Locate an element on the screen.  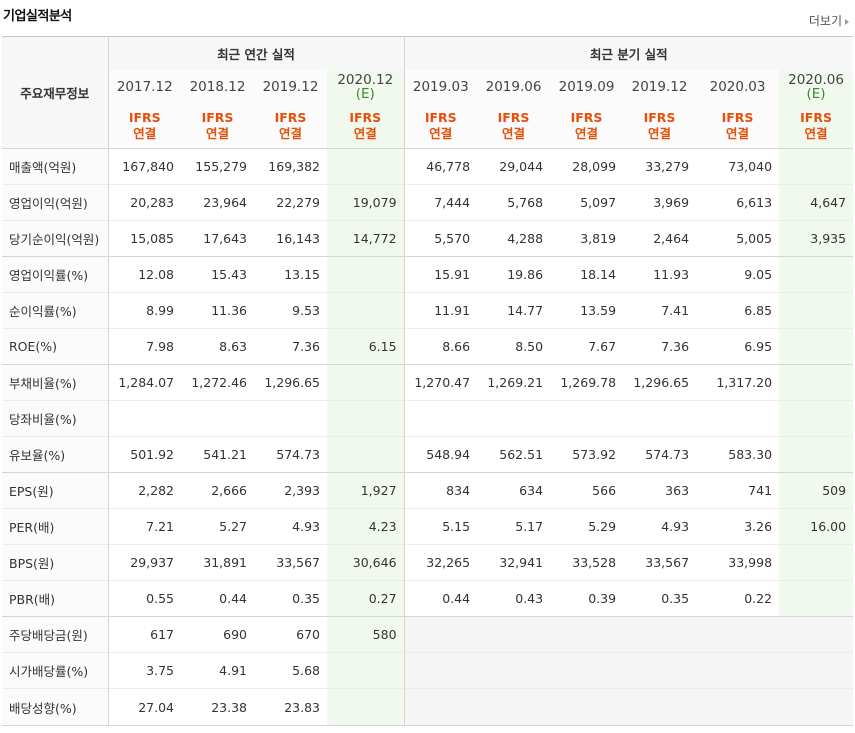
table-cell: 3.26 is located at coordinates (738, 526).